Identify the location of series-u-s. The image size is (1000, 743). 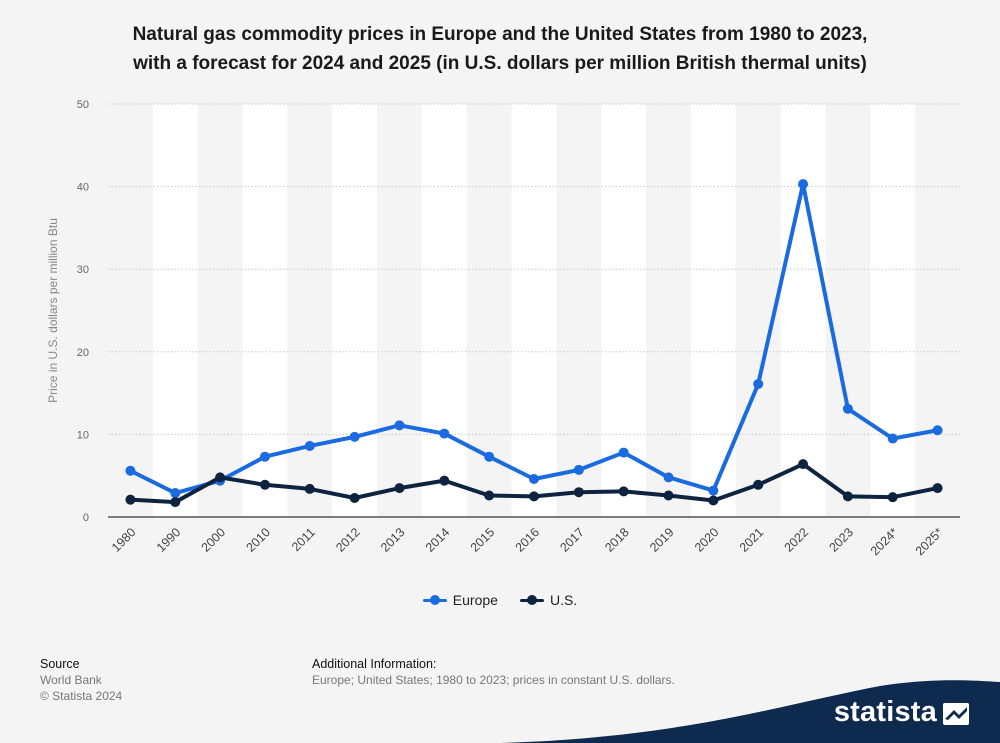
(534, 483).